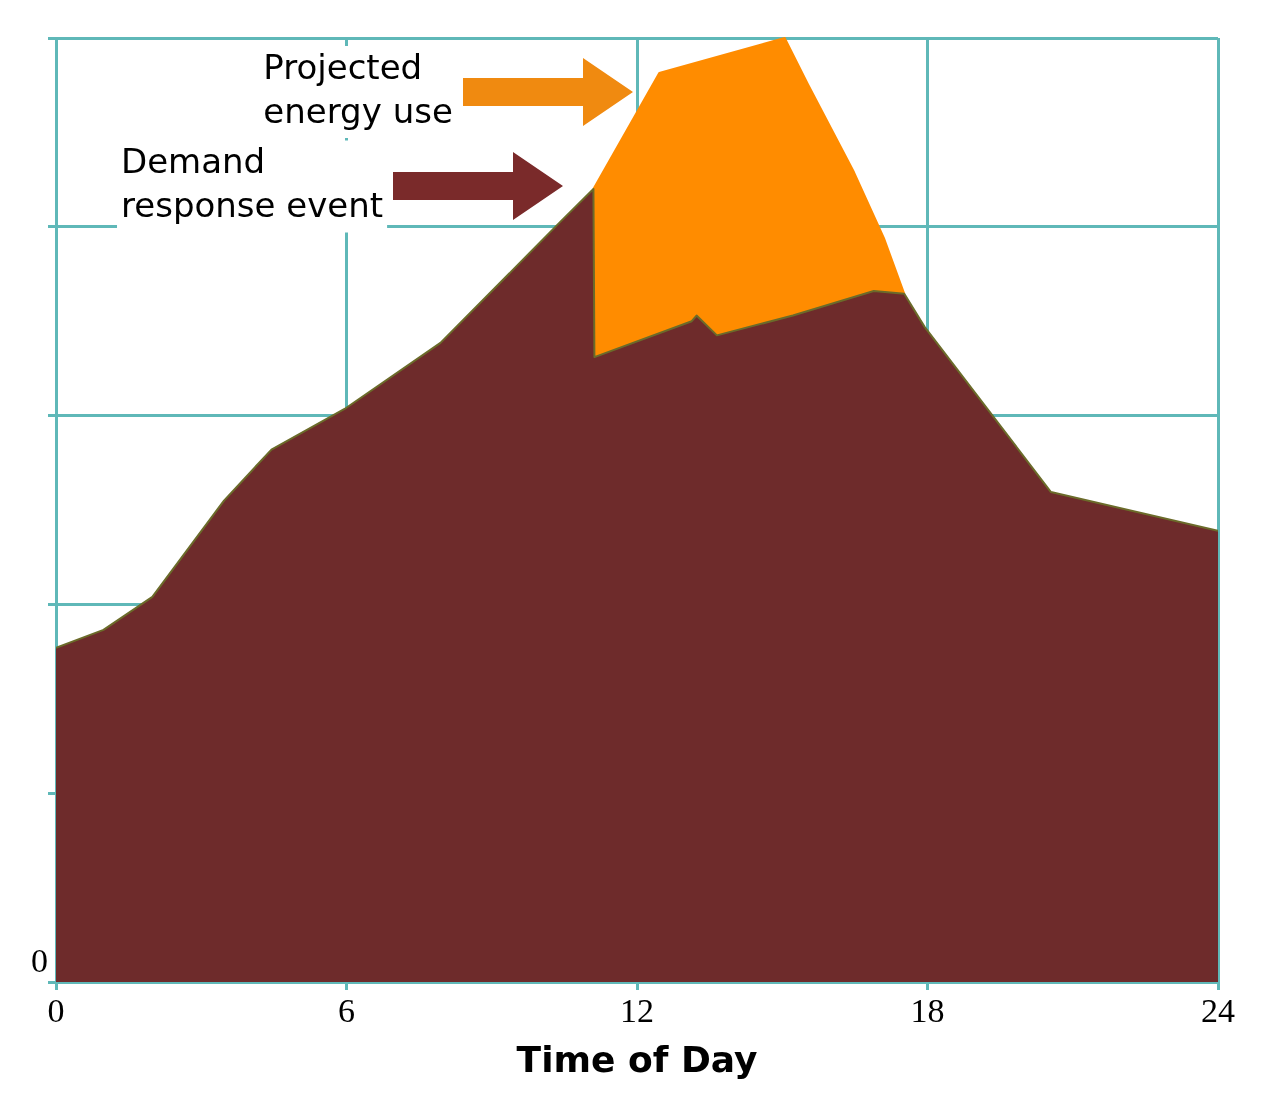 This screenshot has height=1108, width=1266. I want to click on annotation: 0, so click(39, 960).